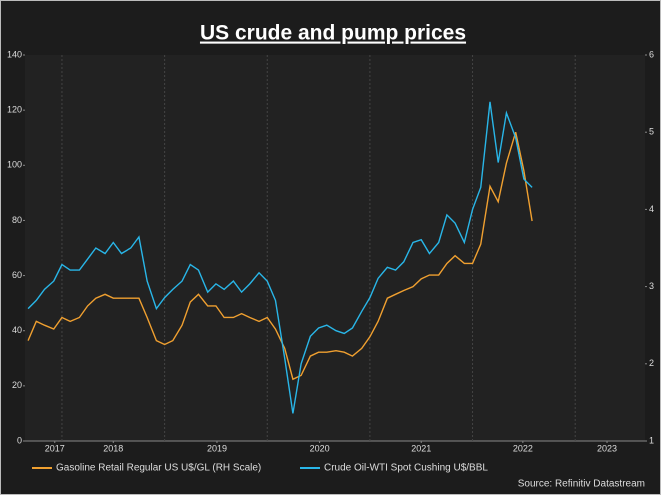  What do you see at coordinates (217, 448) in the screenshot?
I see `x-tick-label: 2019` at bounding box center [217, 448].